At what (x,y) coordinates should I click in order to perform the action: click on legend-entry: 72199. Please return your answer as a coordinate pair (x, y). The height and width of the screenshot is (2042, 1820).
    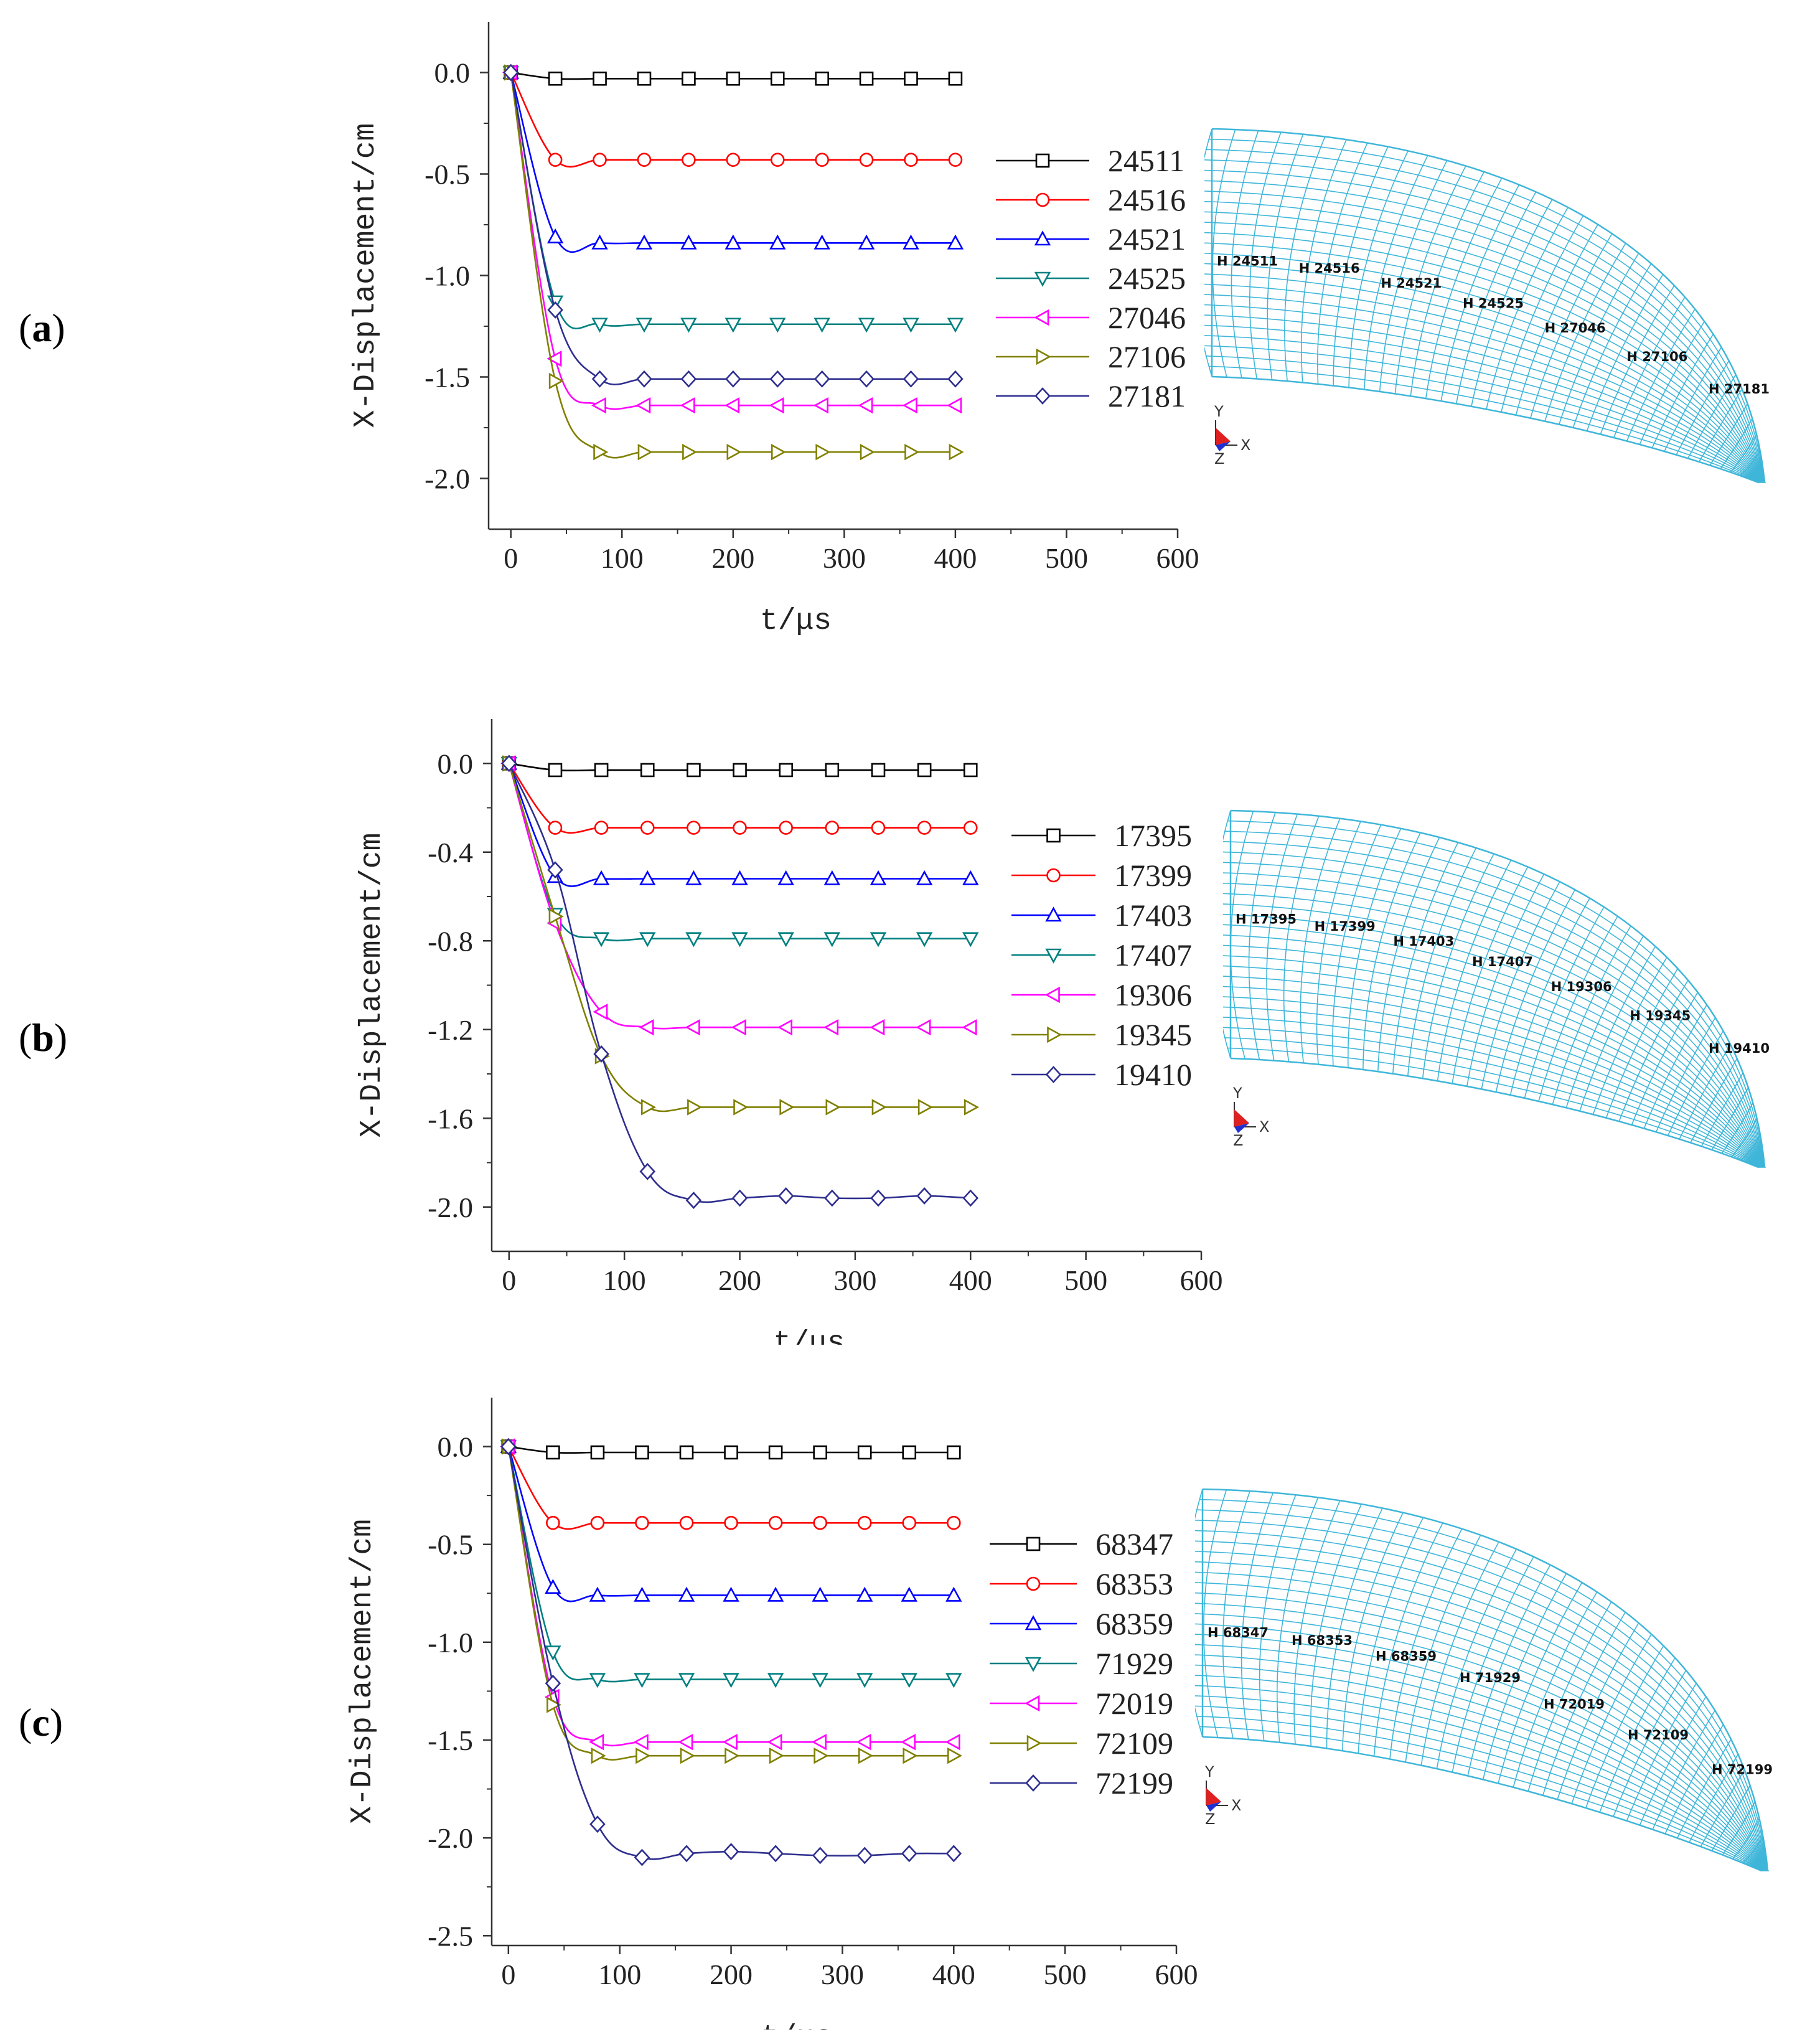
    Looking at the image, I should click on (1081, 1783).